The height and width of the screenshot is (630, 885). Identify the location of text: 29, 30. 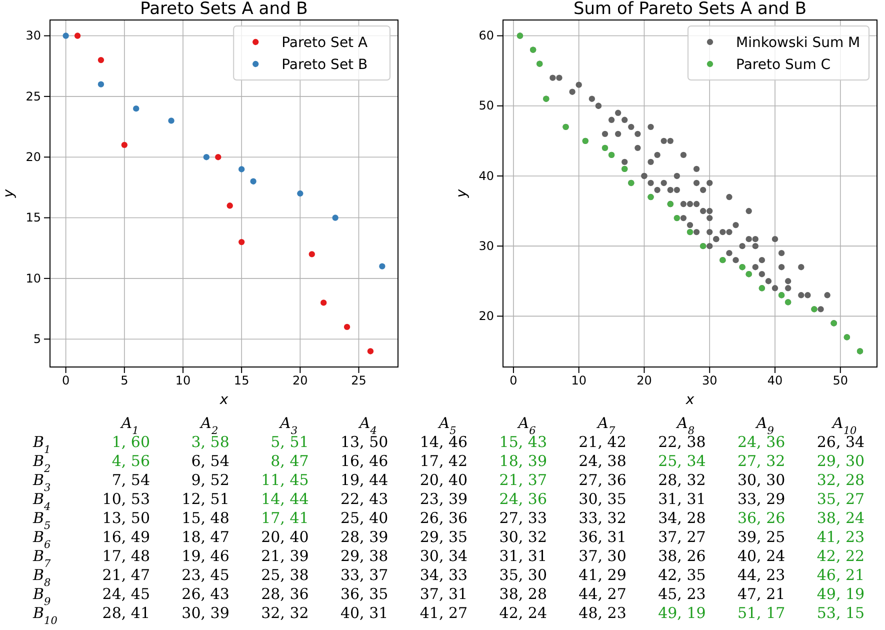
(840, 461).